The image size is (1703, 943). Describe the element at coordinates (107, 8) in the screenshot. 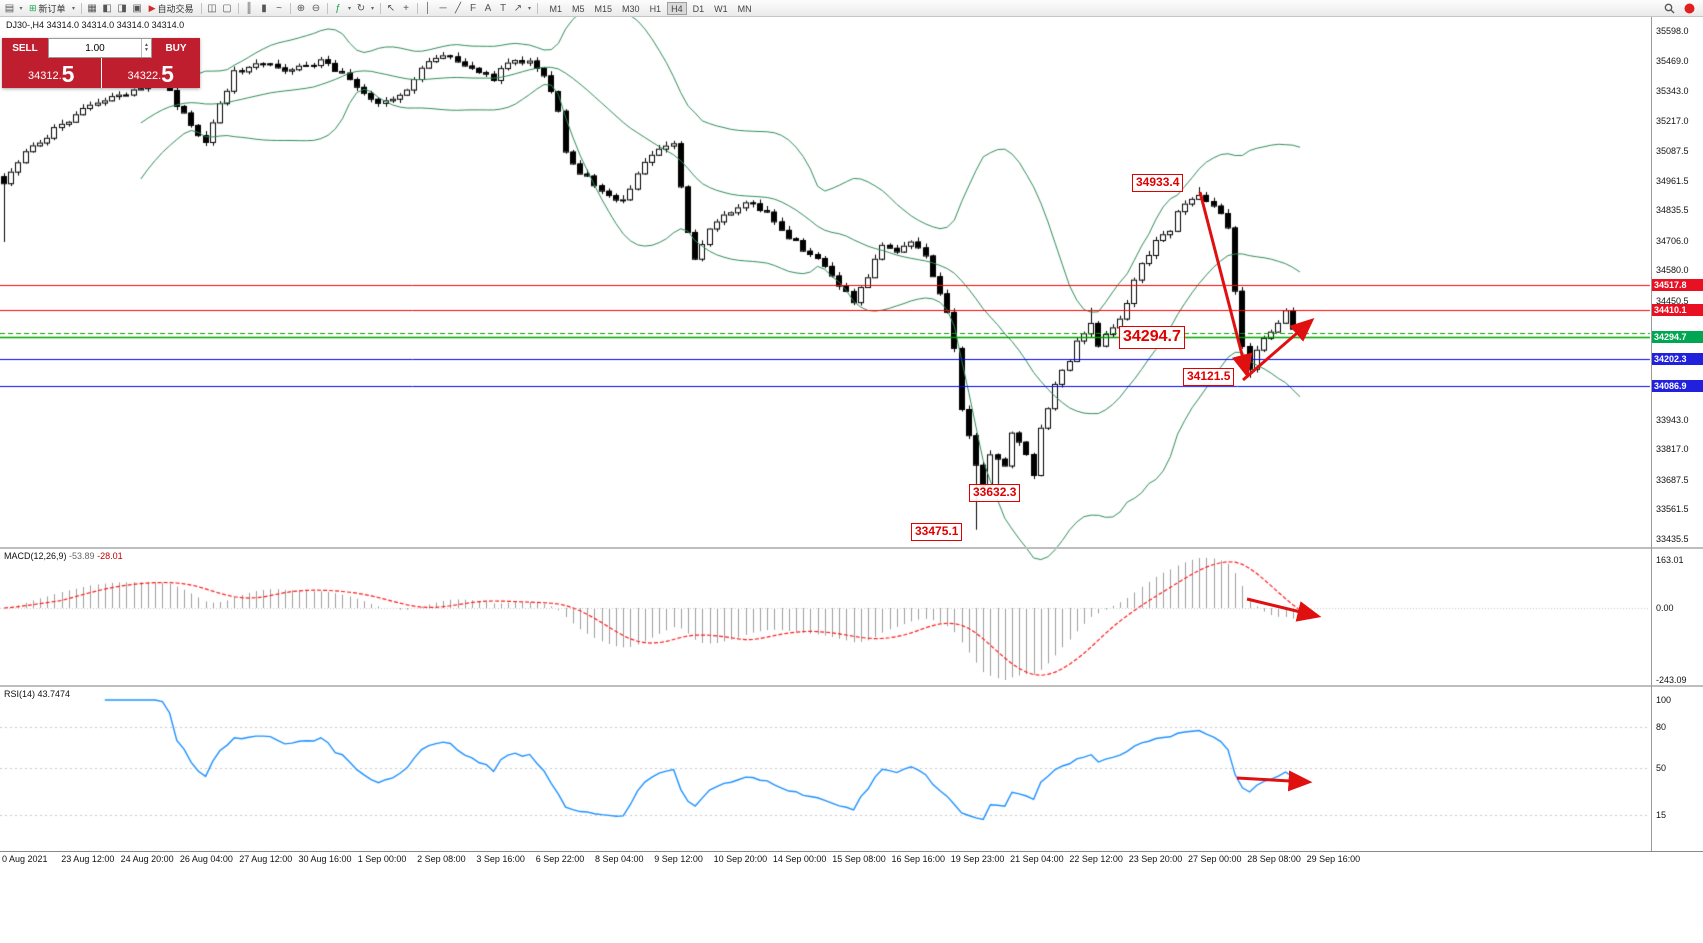

I see `data-window-icon: ◧` at that location.